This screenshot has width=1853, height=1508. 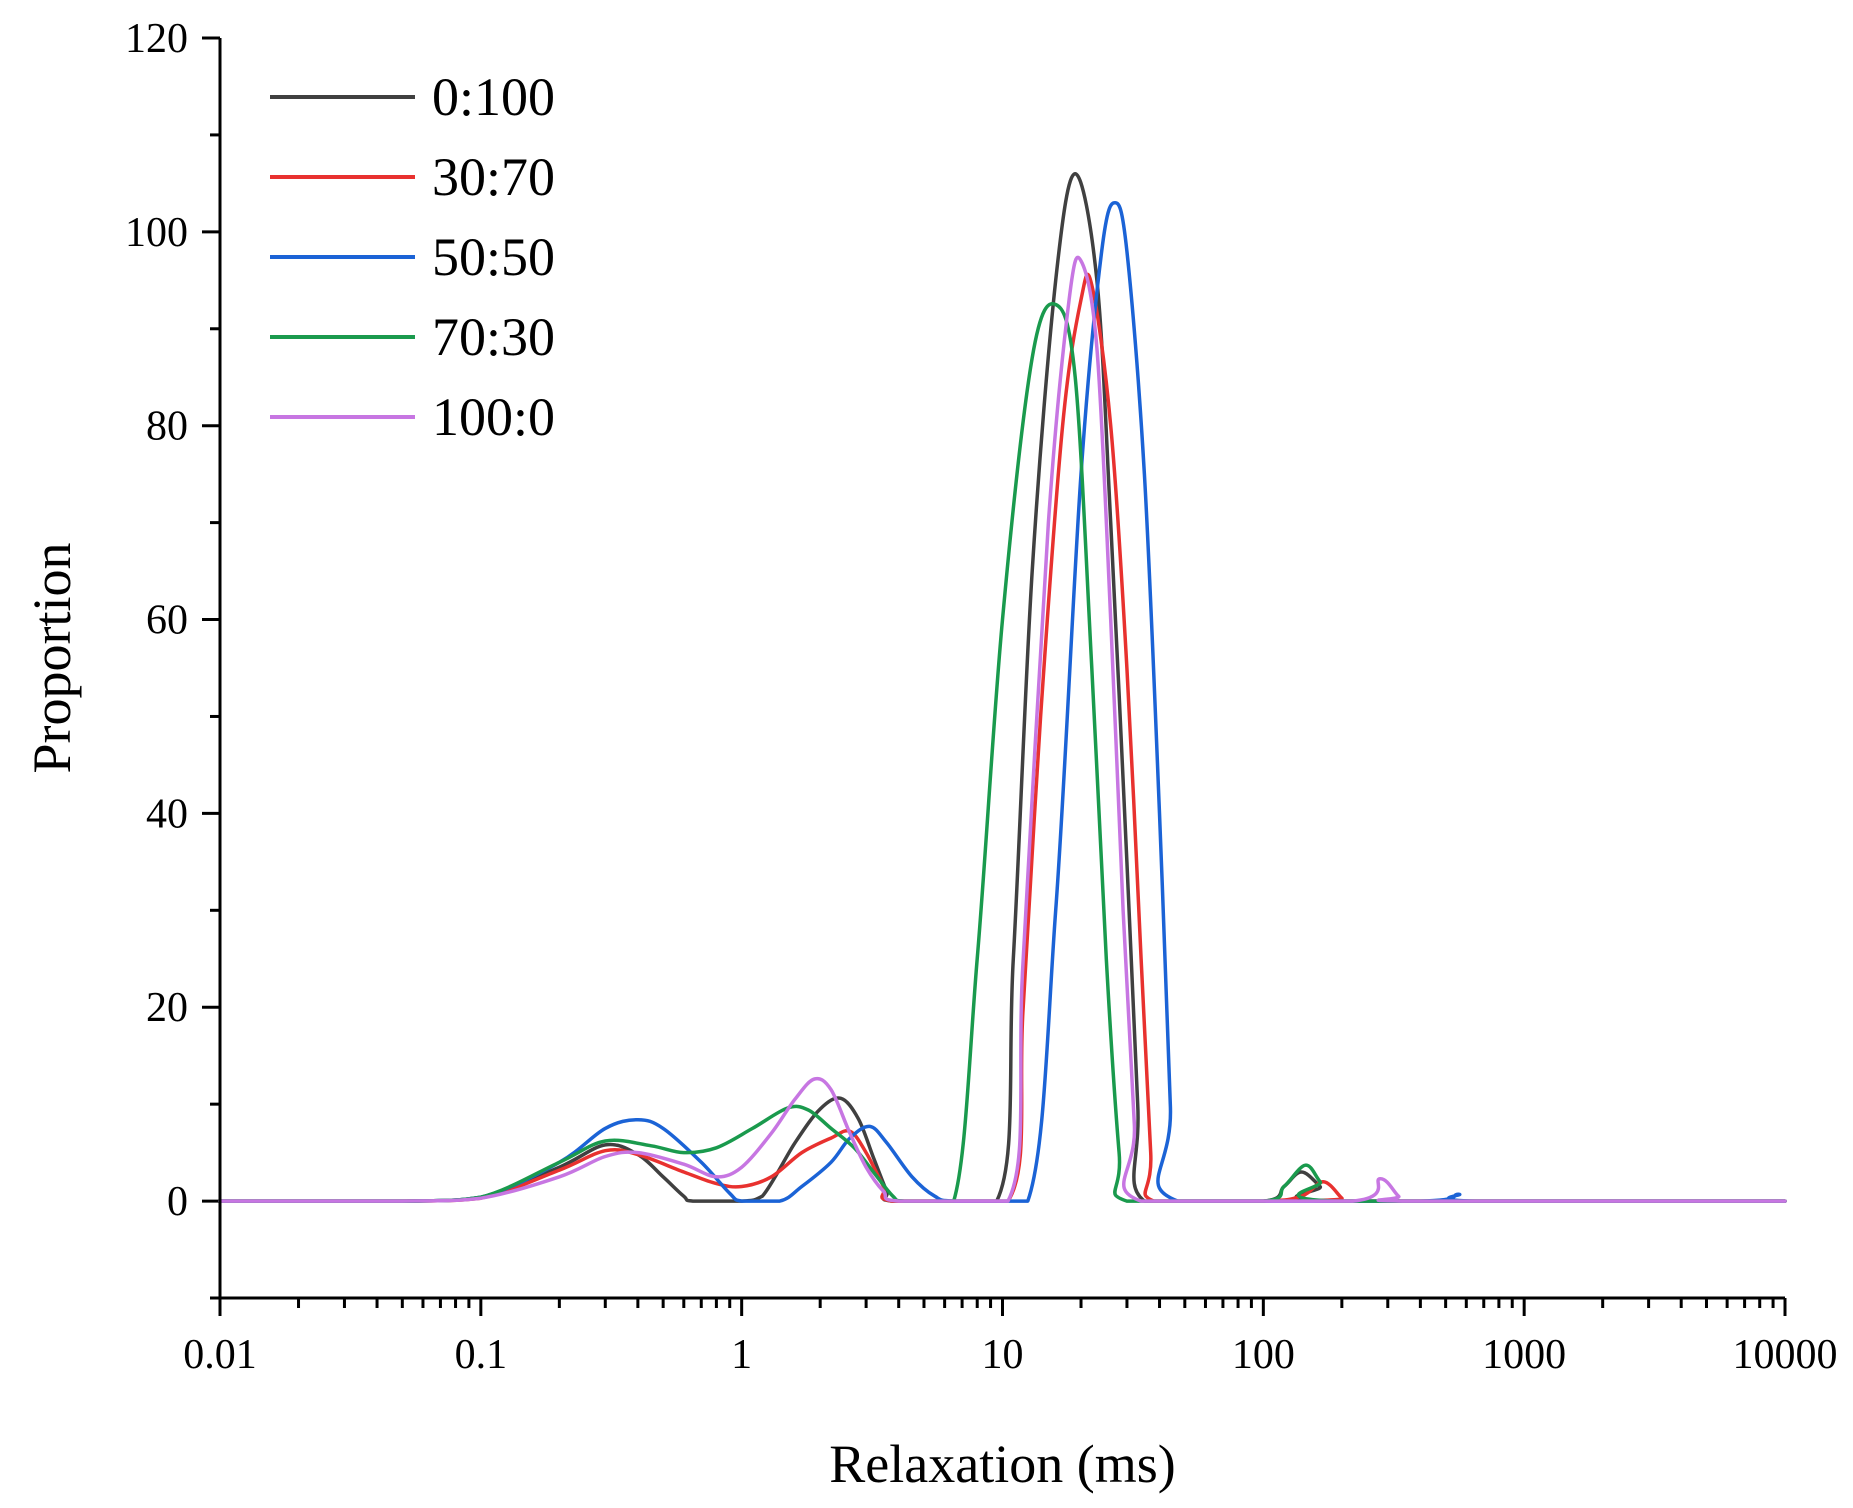 What do you see at coordinates (220, 1355) in the screenshot?
I see `x-tick-label: 0.01` at bounding box center [220, 1355].